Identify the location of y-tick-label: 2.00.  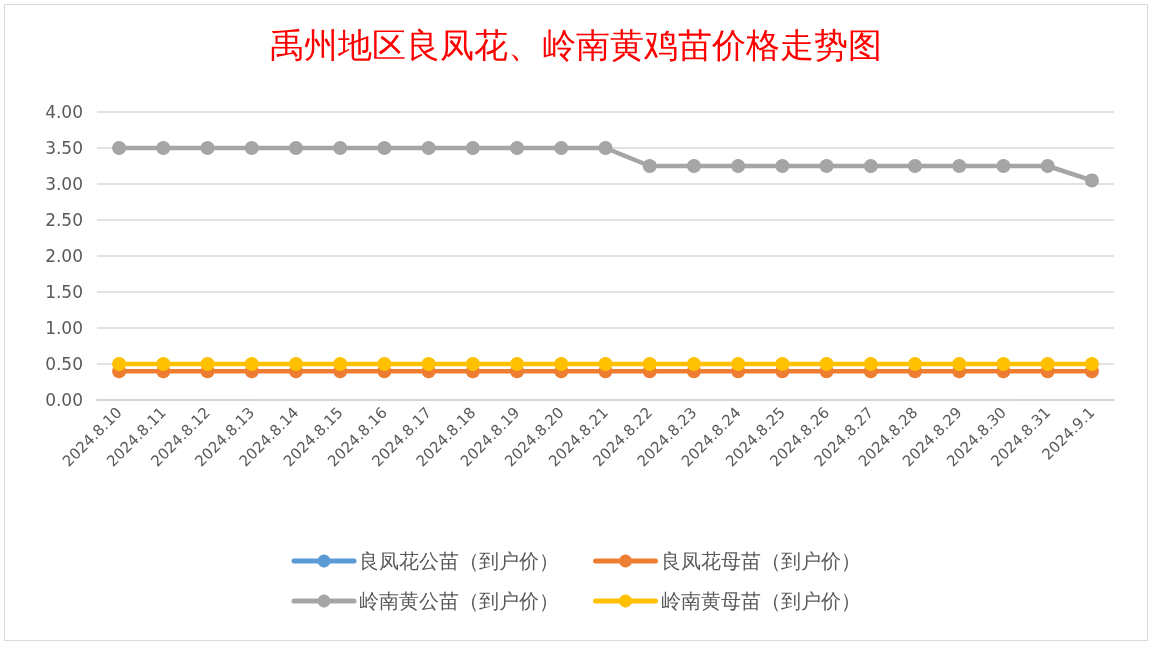
(64, 256).